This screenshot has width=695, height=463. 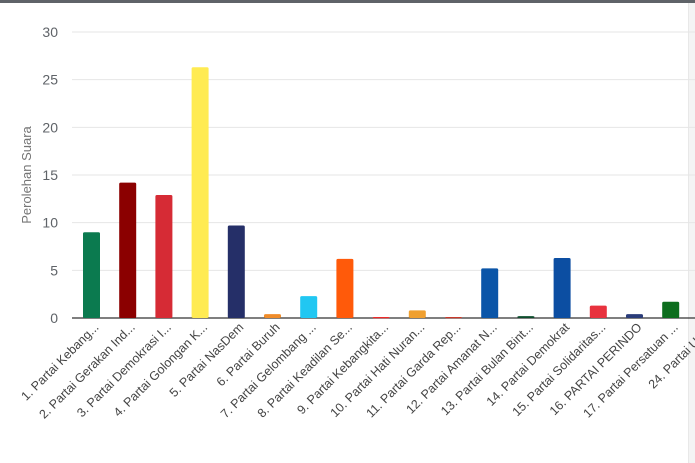 I want to click on y-tick-label: 25, so click(x=50, y=80).